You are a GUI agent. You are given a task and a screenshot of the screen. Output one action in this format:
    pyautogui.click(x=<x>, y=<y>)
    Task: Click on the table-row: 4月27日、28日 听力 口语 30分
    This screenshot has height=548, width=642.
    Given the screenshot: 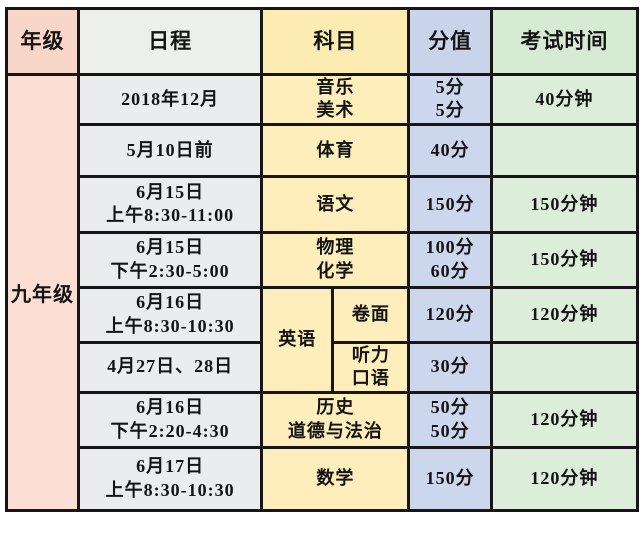 What is the action you would take?
    pyautogui.click(x=323, y=367)
    